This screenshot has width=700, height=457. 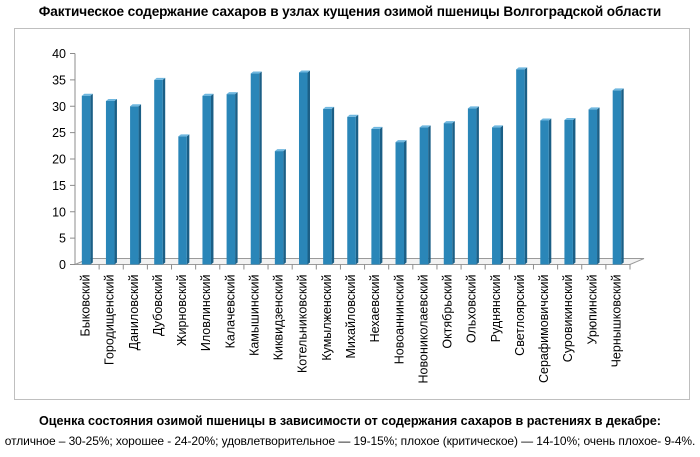 What do you see at coordinates (254, 314) in the screenshot?
I see `x-tick-label: Камышинский` at bounding box center [254, 314].